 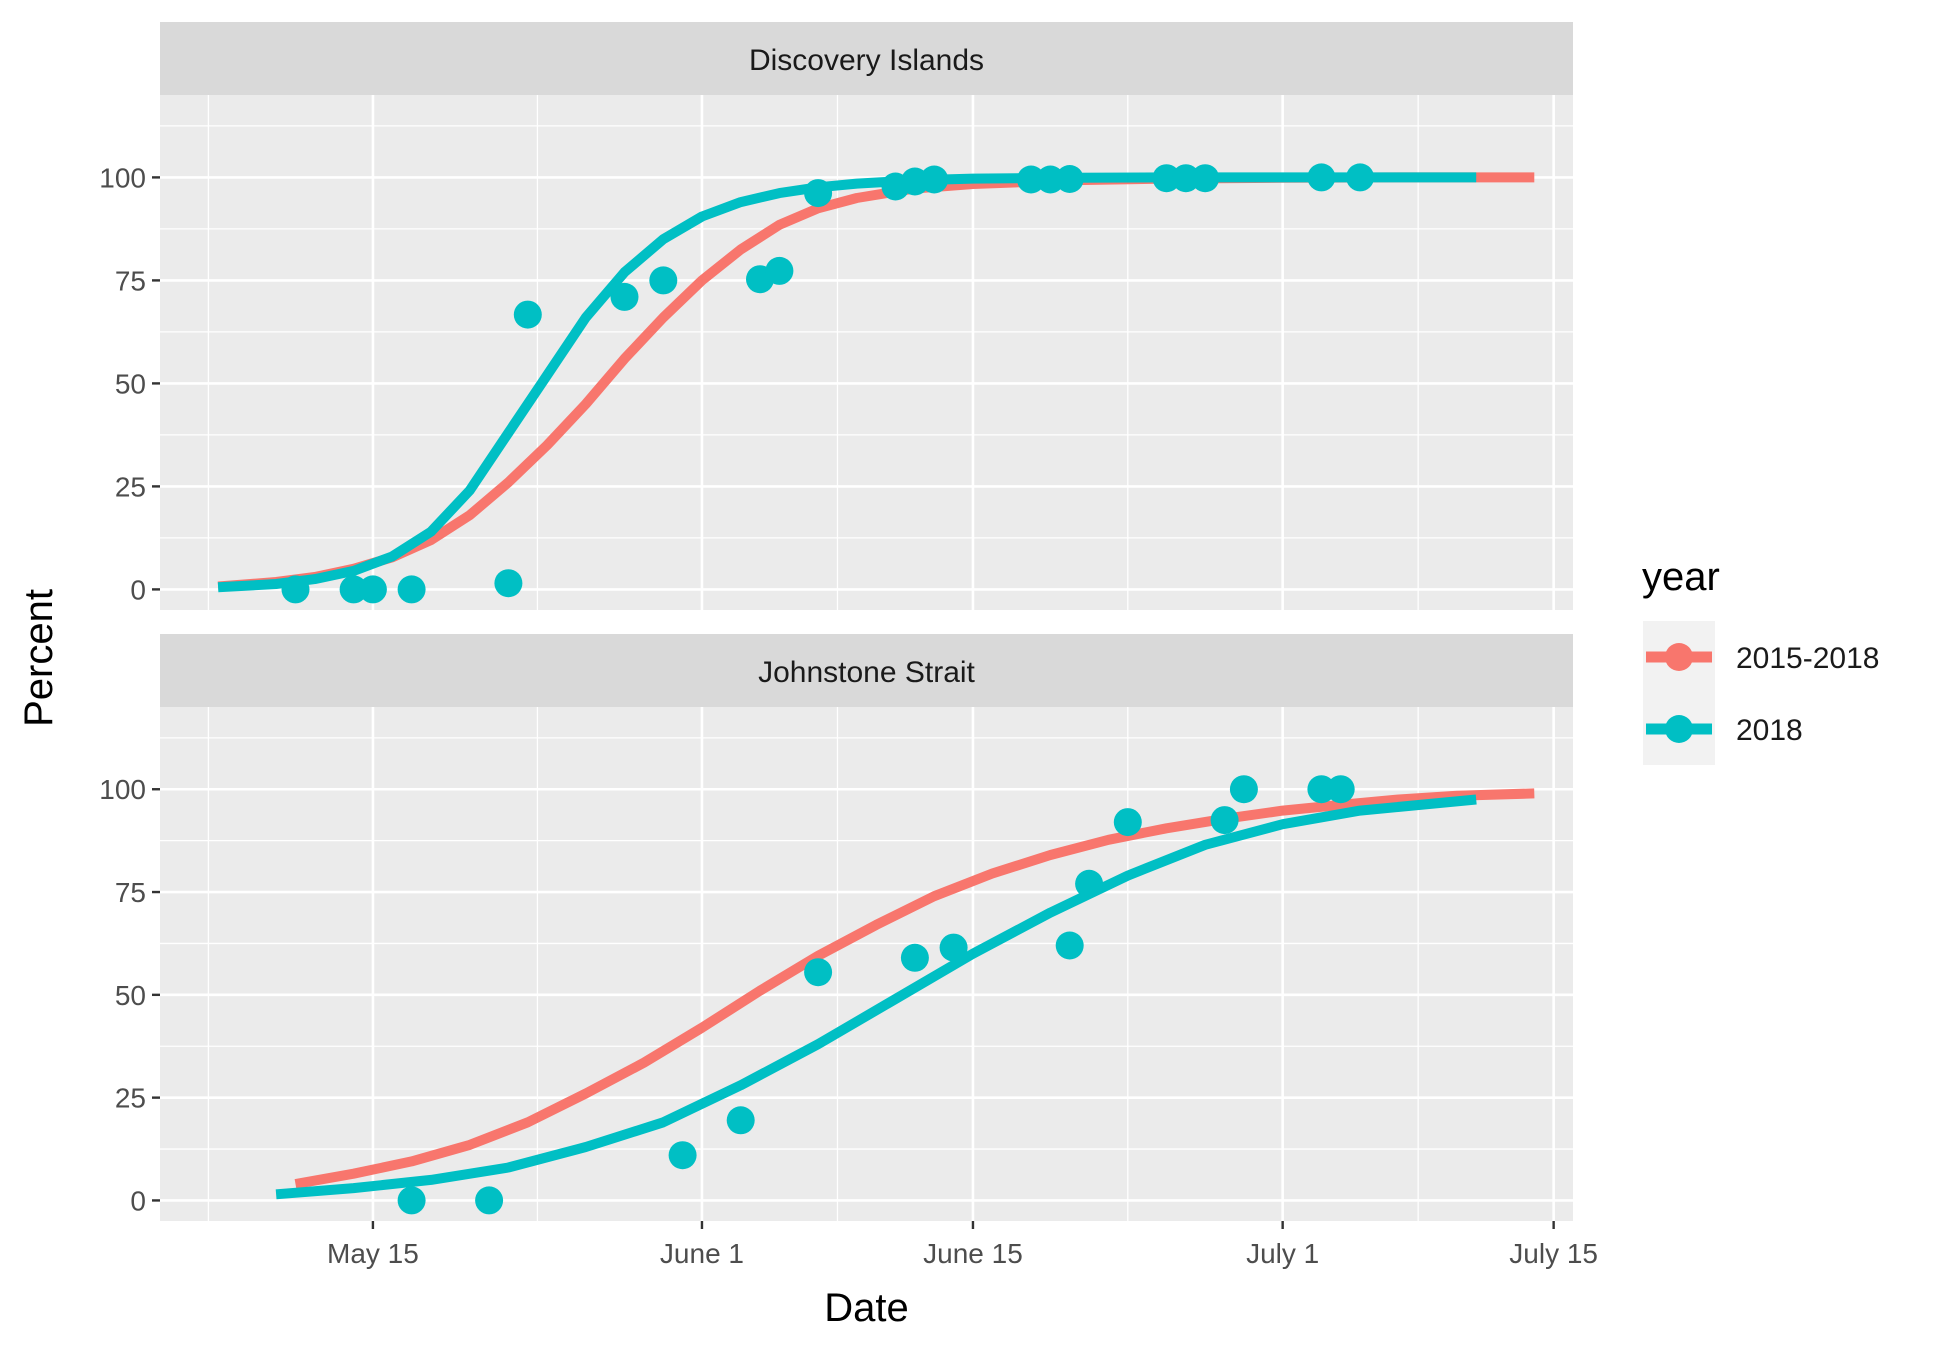 I want to click on legend: year 2015-2018 2018, so click(x=1760, y=660).